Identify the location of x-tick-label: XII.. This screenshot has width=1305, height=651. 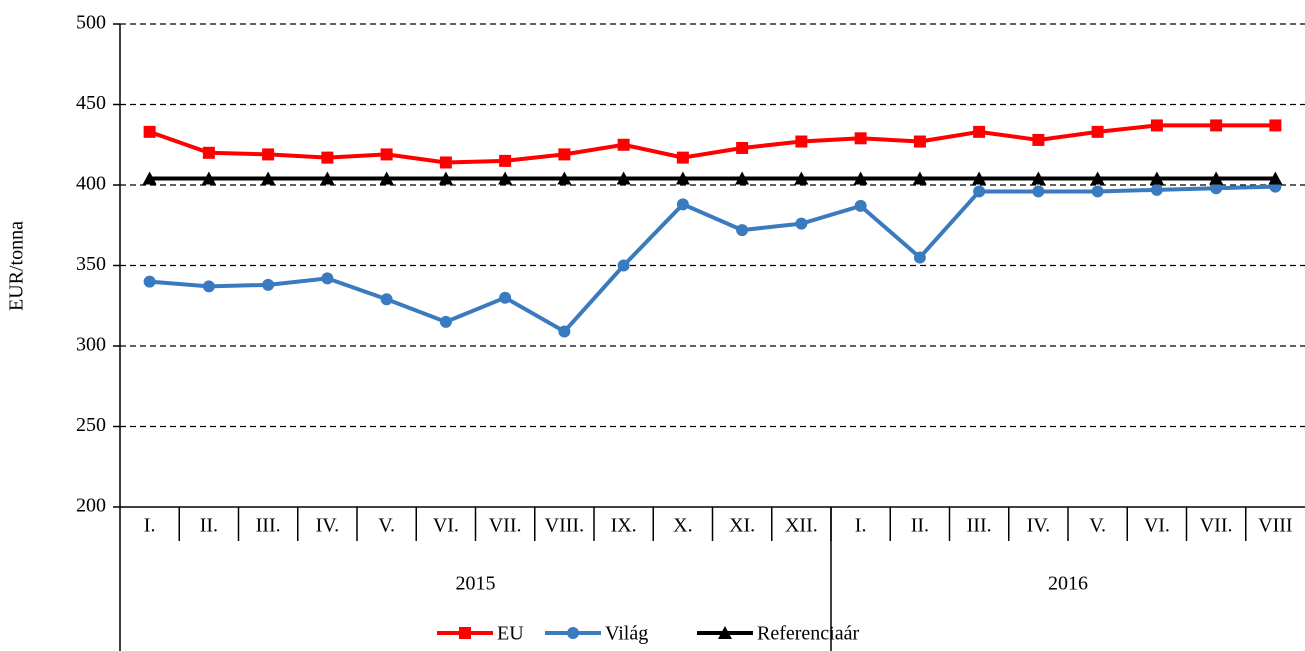
(801, 526).